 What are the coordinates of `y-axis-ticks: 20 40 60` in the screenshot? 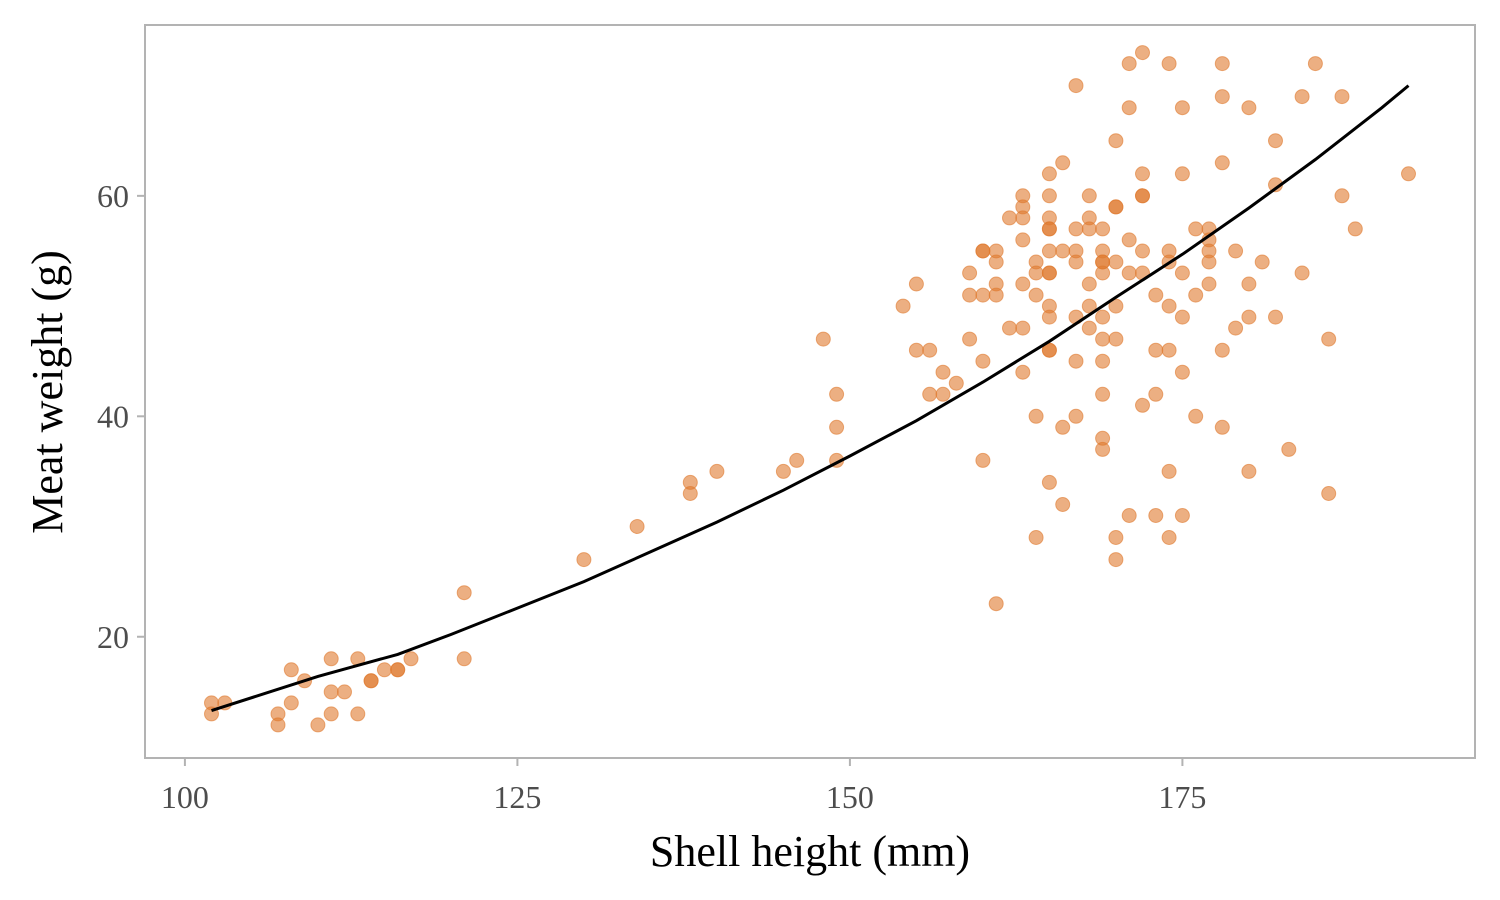 It's located at (121, 416).